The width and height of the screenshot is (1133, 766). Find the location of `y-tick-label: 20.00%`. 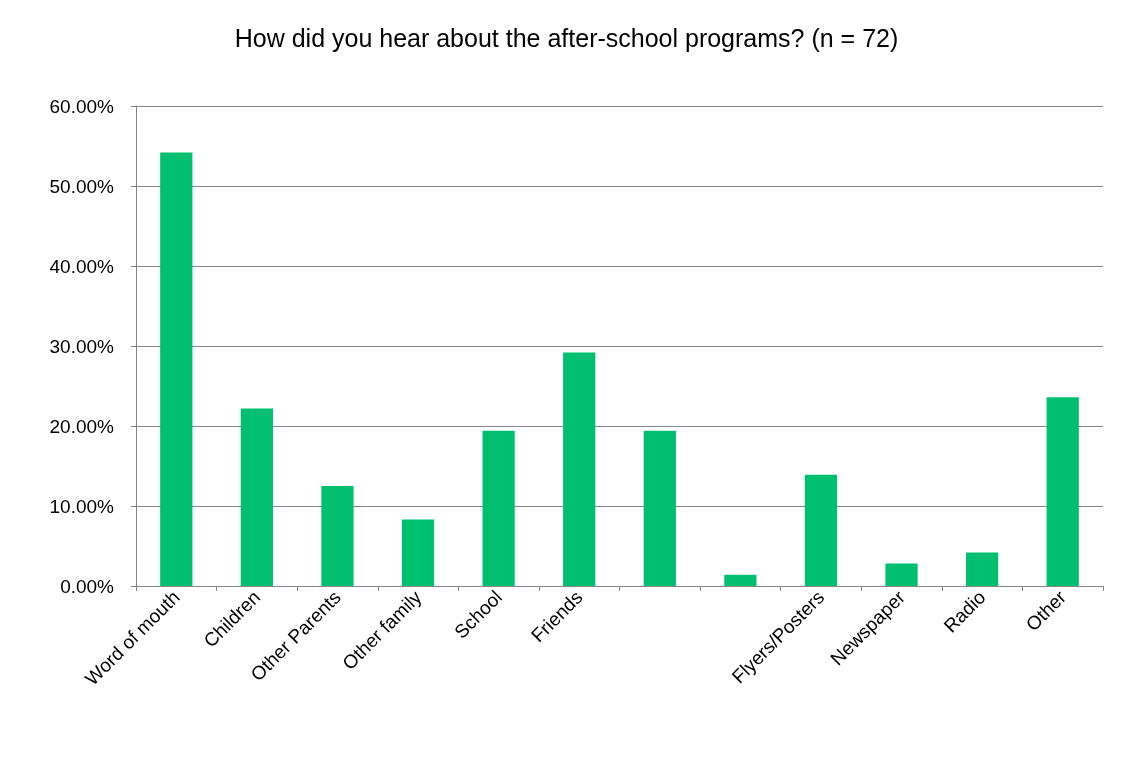

y-tick-label: 20.00% is located at coordinates (82, 426).